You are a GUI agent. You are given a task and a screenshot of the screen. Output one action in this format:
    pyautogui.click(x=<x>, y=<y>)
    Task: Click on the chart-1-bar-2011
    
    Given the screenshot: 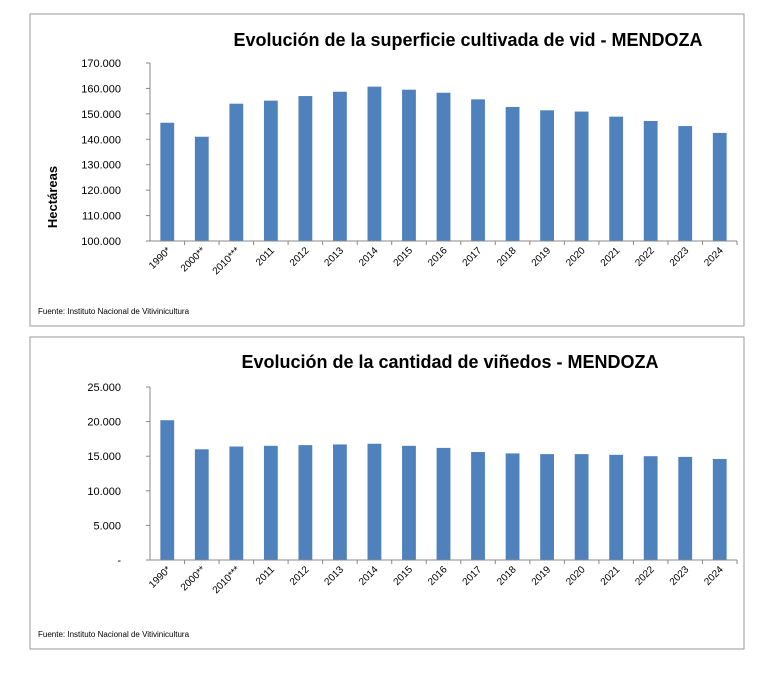 What is the action you would take?
    pyautogui.click(x=270, y=171)
    